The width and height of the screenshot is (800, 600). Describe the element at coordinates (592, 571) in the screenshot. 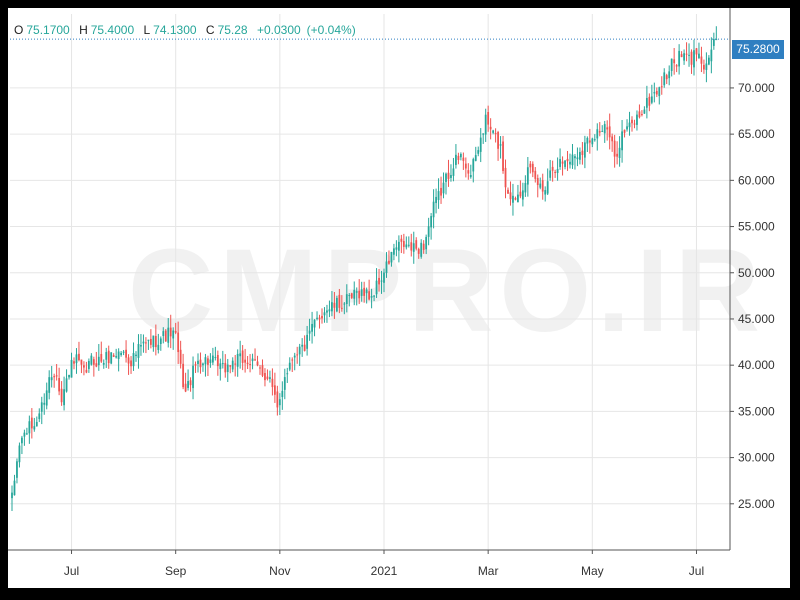

I see `x-tick-label: May` at that location.